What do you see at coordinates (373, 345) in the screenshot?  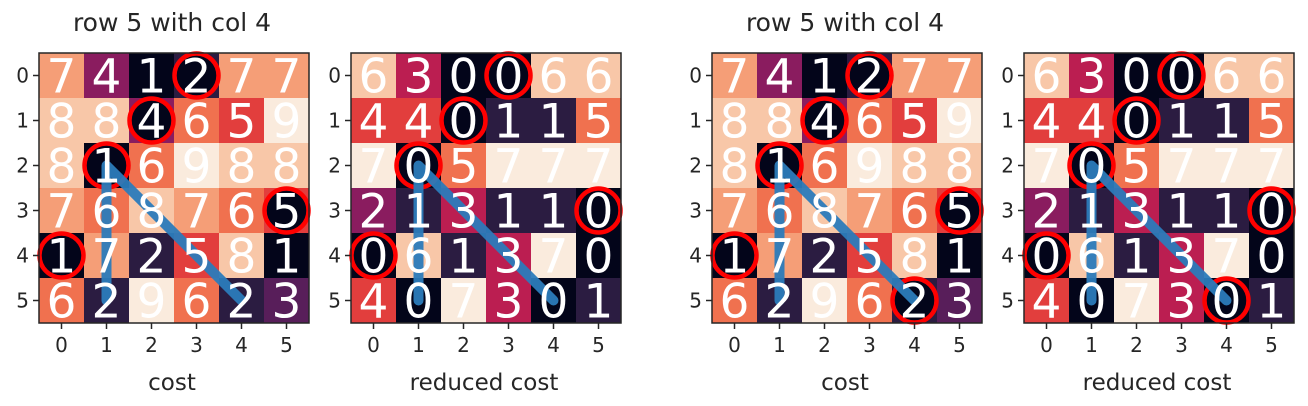 I see `x-tick-label: 0` at bounding box center [373, 345].